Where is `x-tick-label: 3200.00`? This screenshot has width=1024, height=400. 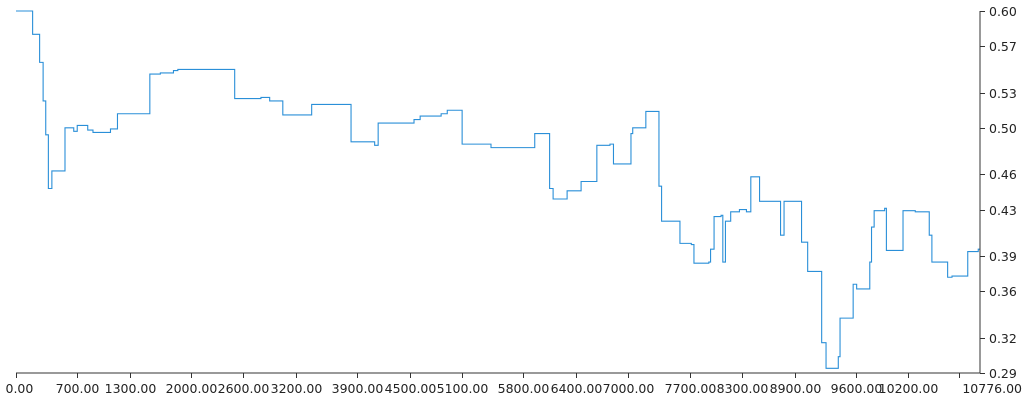 x-tick-label: 3200.00 is located at coordinates (297, 388).